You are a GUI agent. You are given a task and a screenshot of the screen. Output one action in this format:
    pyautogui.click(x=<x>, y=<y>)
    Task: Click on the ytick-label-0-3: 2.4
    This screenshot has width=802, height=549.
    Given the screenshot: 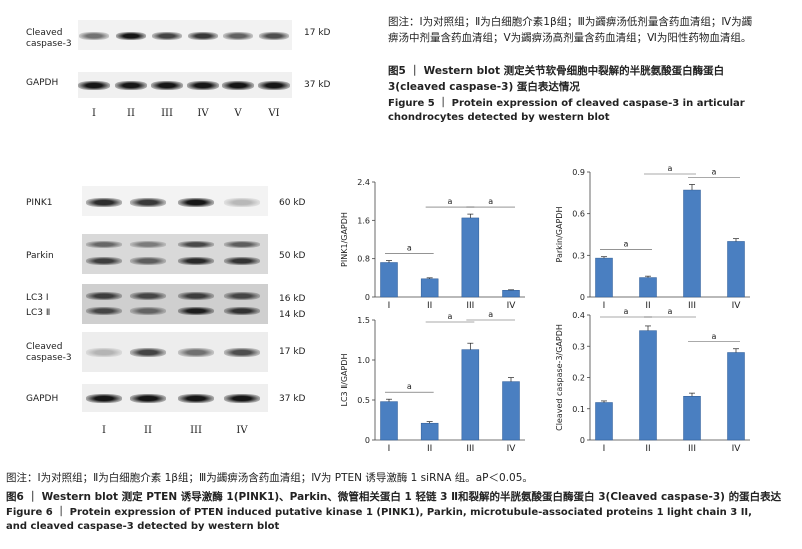 What is the action you would take?
    pyautogui.click(x=363, y=182)
    